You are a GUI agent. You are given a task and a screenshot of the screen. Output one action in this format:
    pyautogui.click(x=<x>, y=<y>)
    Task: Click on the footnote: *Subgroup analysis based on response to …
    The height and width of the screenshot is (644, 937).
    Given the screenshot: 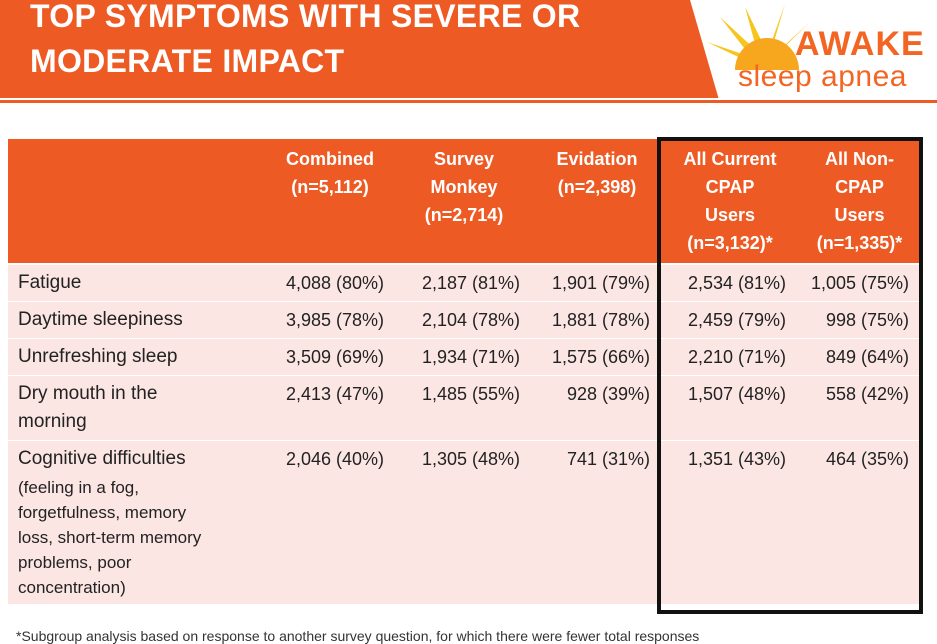 What is the action you would take?
    pyautogui.click(x=358, y=636)
    